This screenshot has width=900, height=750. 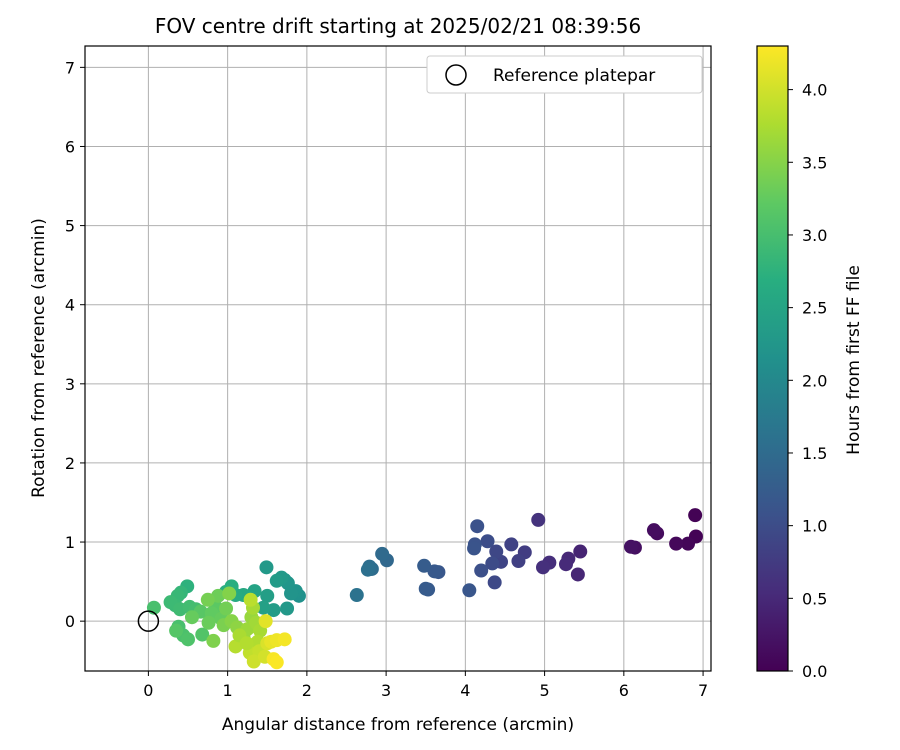 I want to click on x-tick-label: 6, so click(x=624, y=690).